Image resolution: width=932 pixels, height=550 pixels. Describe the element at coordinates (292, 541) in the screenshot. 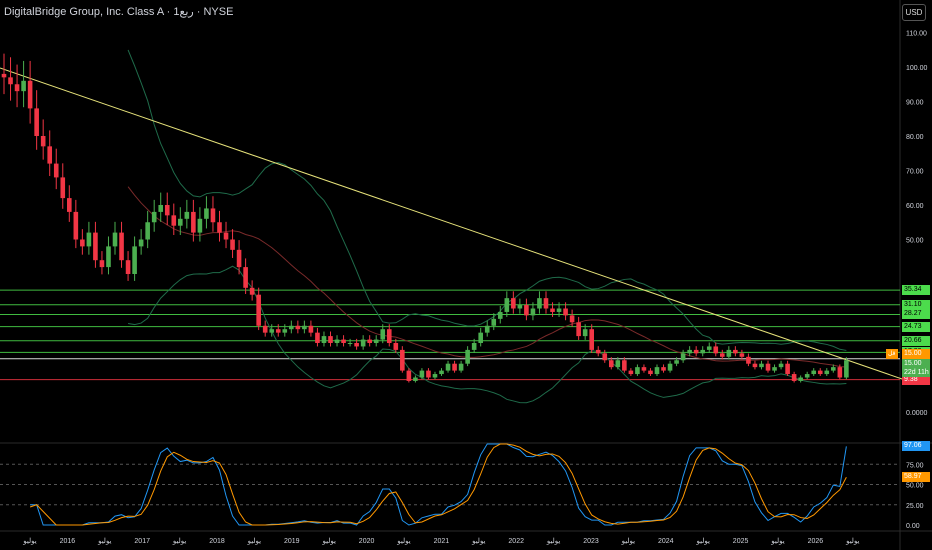

I see `time-axis-label: 2019` at that location.